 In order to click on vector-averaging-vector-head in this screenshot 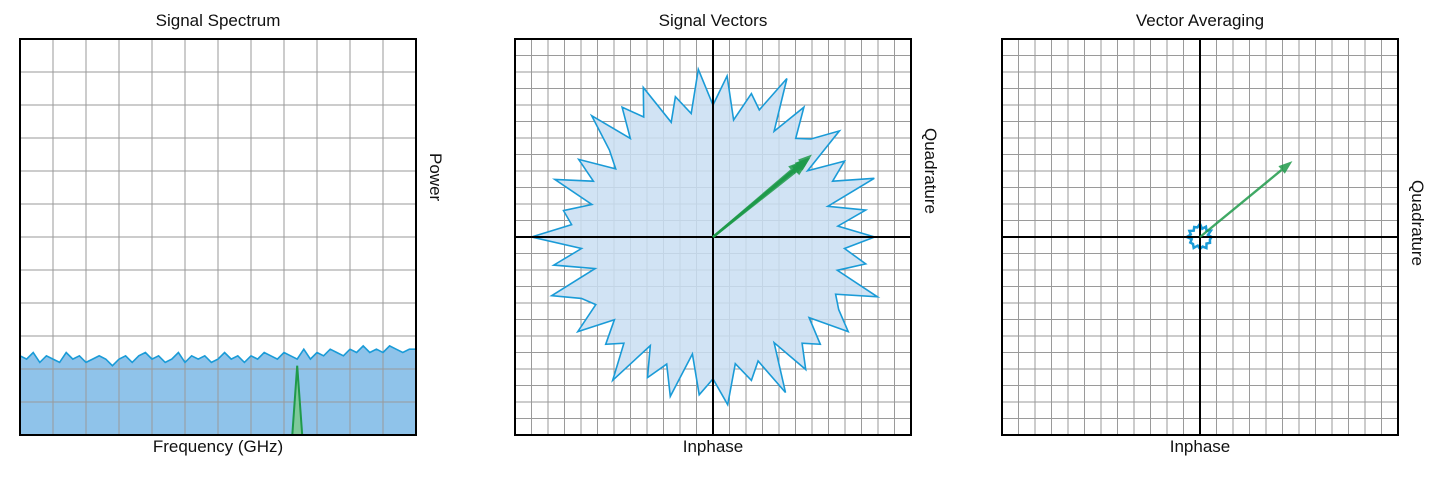, I will do `click(1285, 167)`.